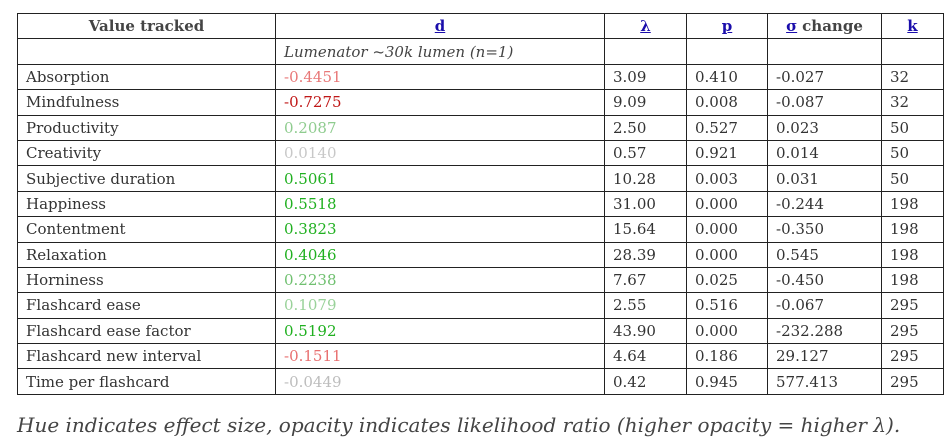  I want to click on table-row: Creativity 0.0140 0.57 0.921 0.014 50, so click(480, 153).